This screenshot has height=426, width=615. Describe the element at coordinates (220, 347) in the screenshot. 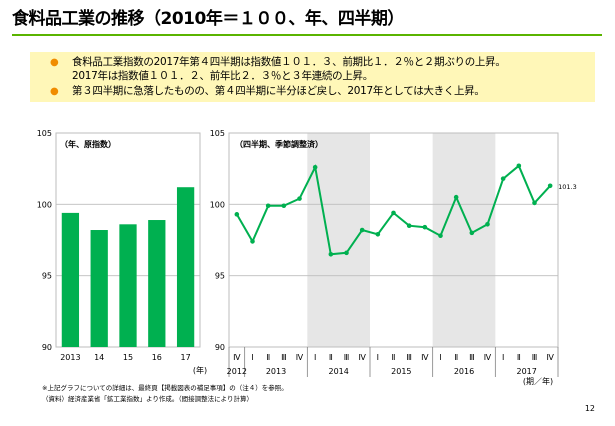

I see `line-y-tick-label: 90` at that location.